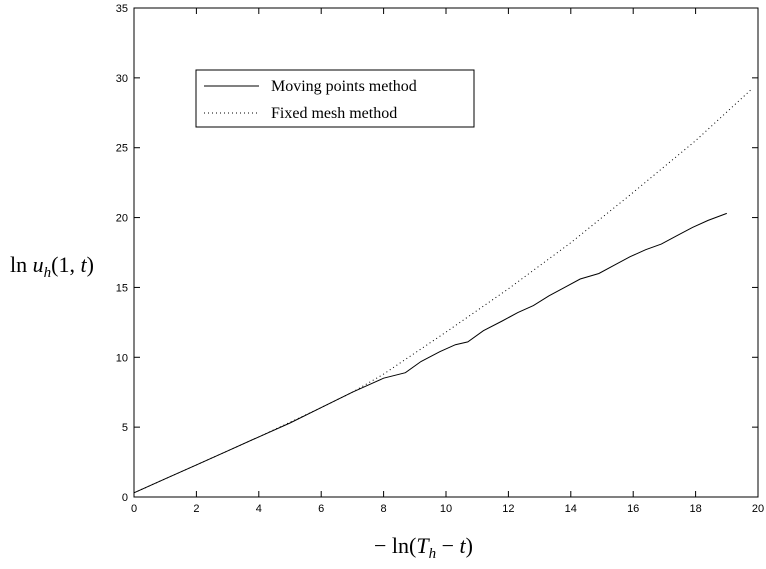 This screenshot has height=569, width=766. Describe the element at coordinates (122, 149) in the screenshot. I see `y-tick-label: 25` at that location.